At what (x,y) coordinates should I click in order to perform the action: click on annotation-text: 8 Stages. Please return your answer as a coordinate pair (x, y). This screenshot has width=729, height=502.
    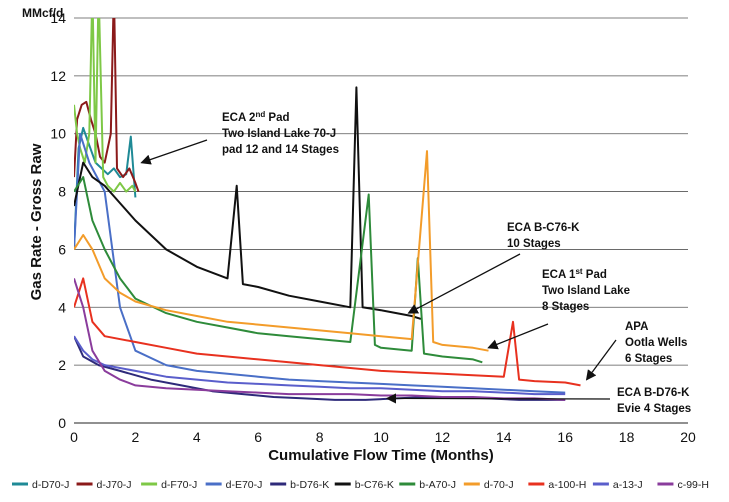
    Looking at the image, I should click on (565, 307).